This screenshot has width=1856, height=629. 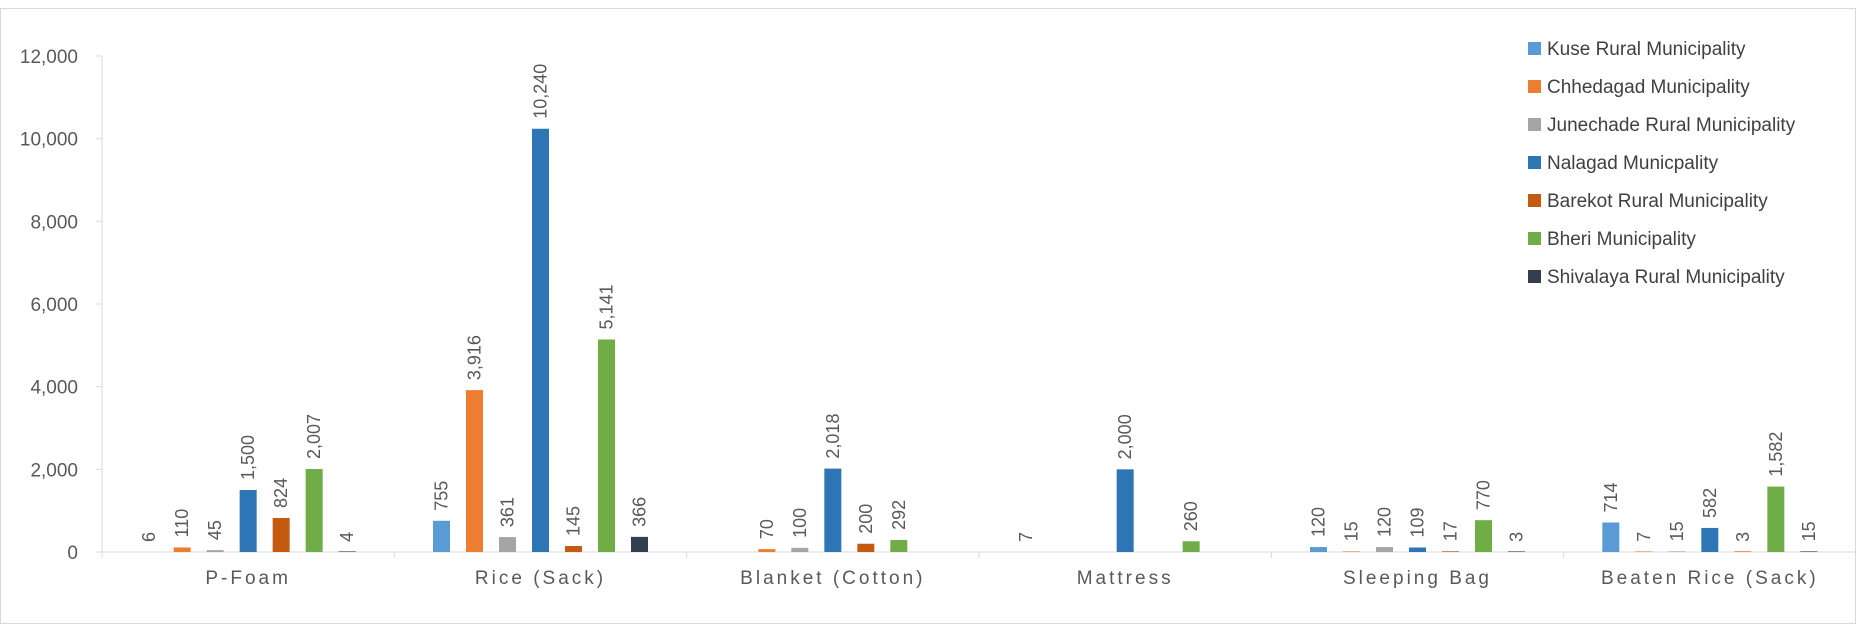 I want to click on x-tick-label: Beaten Rice (Sack), so click(x=1710, y=578).